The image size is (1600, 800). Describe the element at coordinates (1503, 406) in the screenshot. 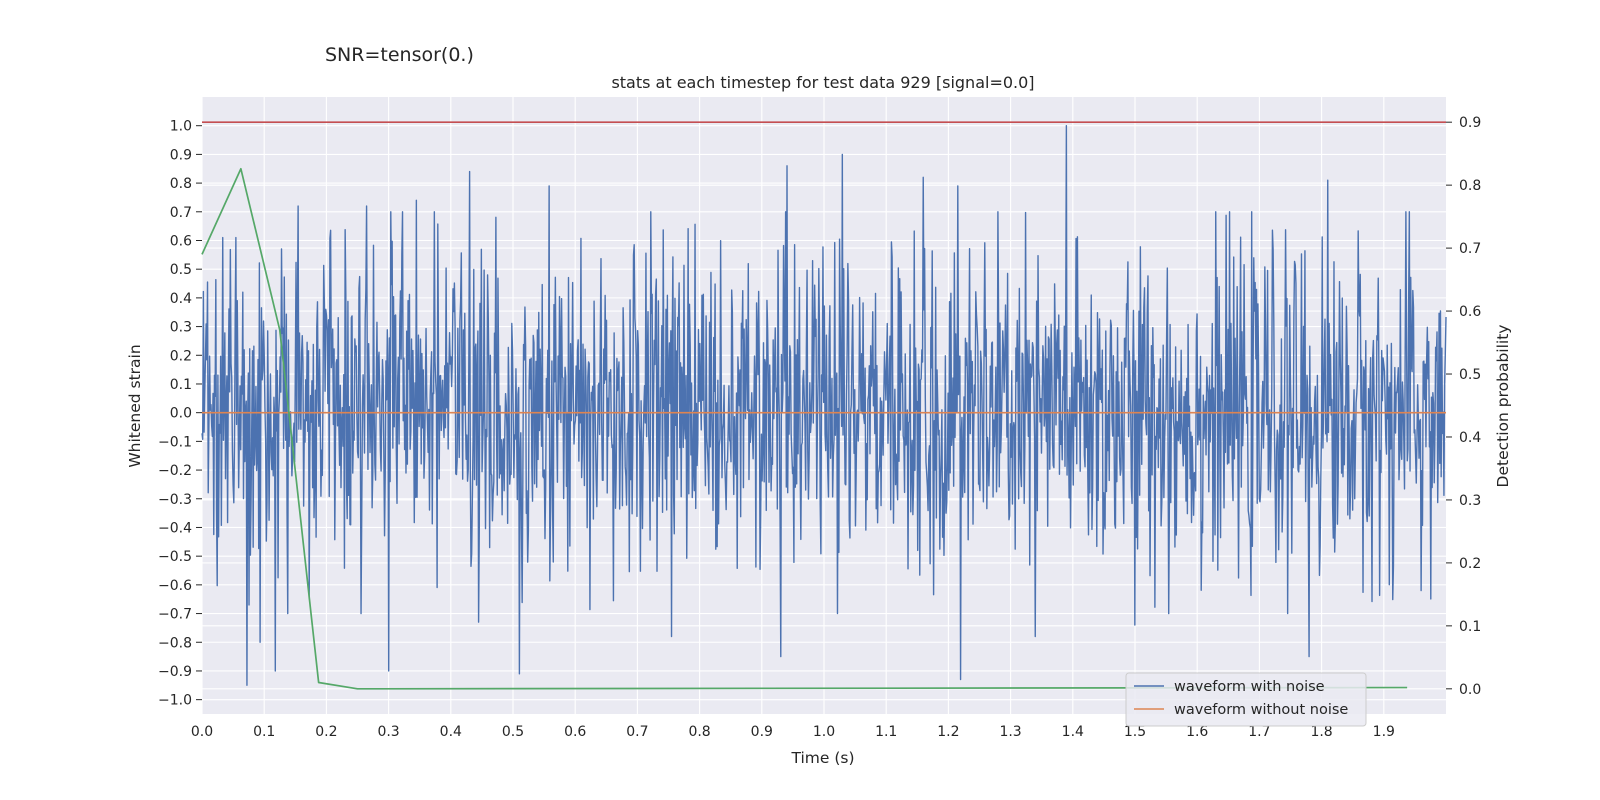

I see `y-axis-label-right: Detection probability` at that location.